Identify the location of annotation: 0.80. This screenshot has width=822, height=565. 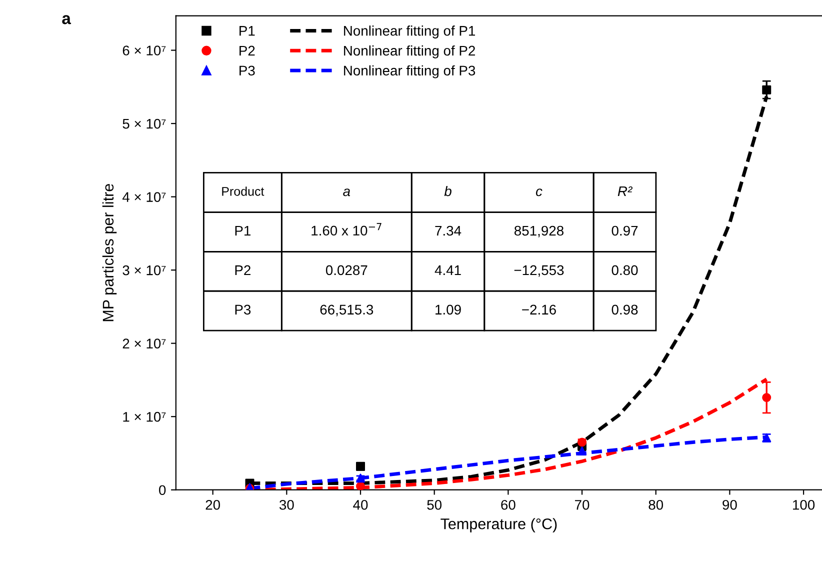
(625, 270).